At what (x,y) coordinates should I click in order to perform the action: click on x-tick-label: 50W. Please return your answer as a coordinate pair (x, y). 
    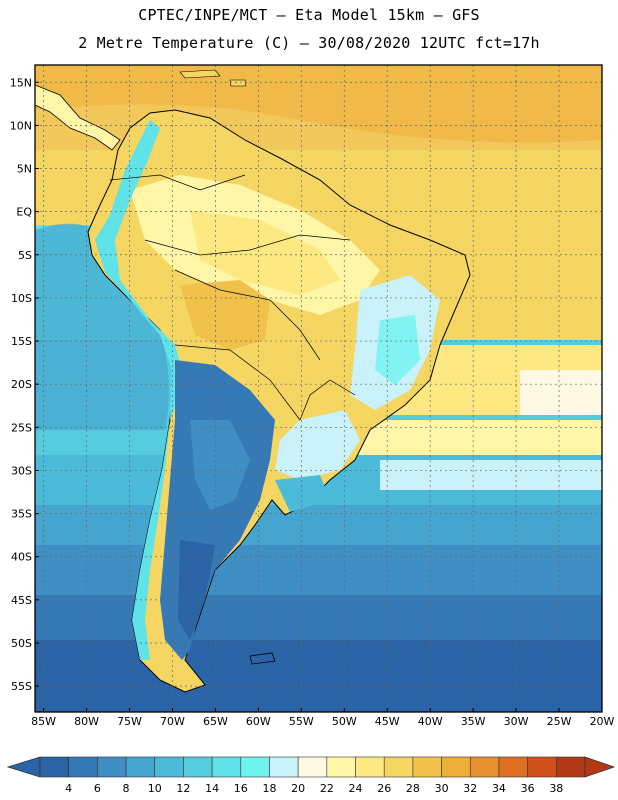
    Looking at the image, I should click on (344, 721).